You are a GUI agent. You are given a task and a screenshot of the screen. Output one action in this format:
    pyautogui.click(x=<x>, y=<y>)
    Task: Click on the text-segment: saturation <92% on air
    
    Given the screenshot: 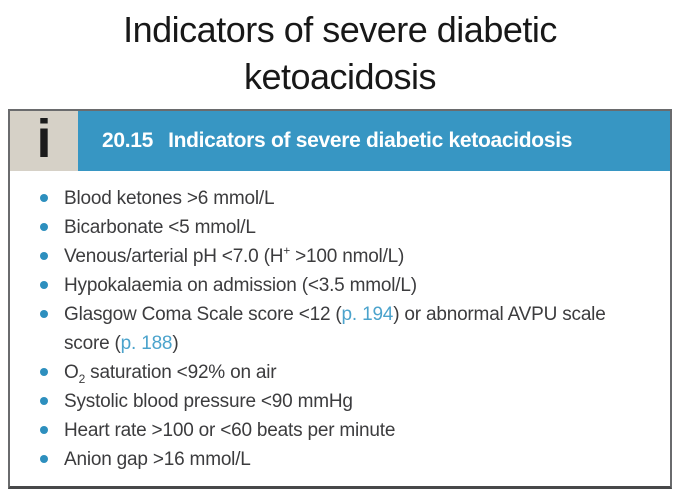 What is the action you would take?
    pyautogui.click(x=181, y=372)
    